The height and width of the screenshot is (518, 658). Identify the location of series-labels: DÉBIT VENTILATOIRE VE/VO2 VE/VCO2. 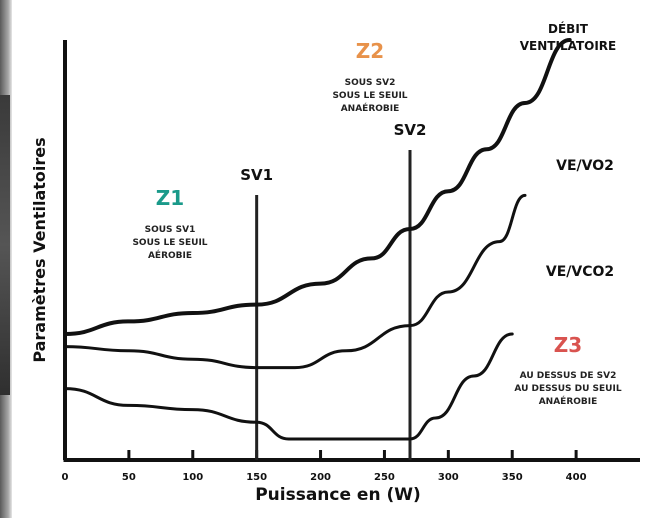
(568, 150).